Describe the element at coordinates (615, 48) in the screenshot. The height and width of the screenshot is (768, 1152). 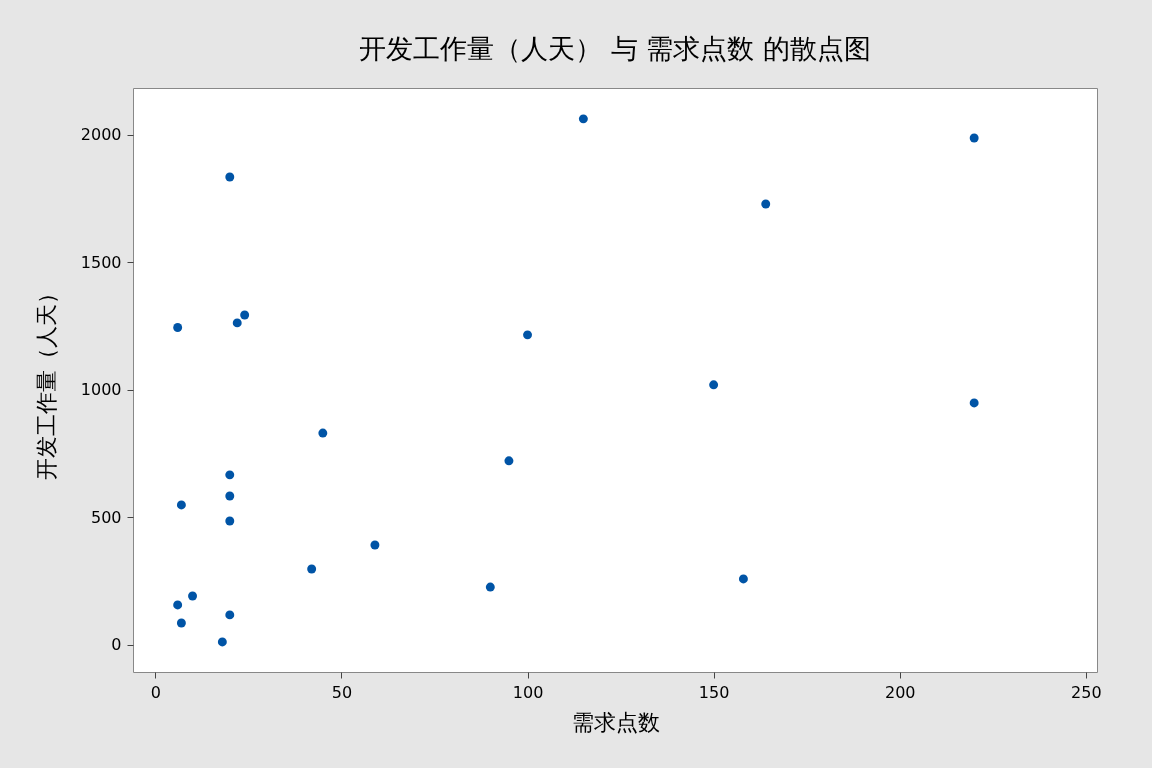
I see `chart-title: 开发工作量（人天） 与 需求点数 的散点图` at that location.